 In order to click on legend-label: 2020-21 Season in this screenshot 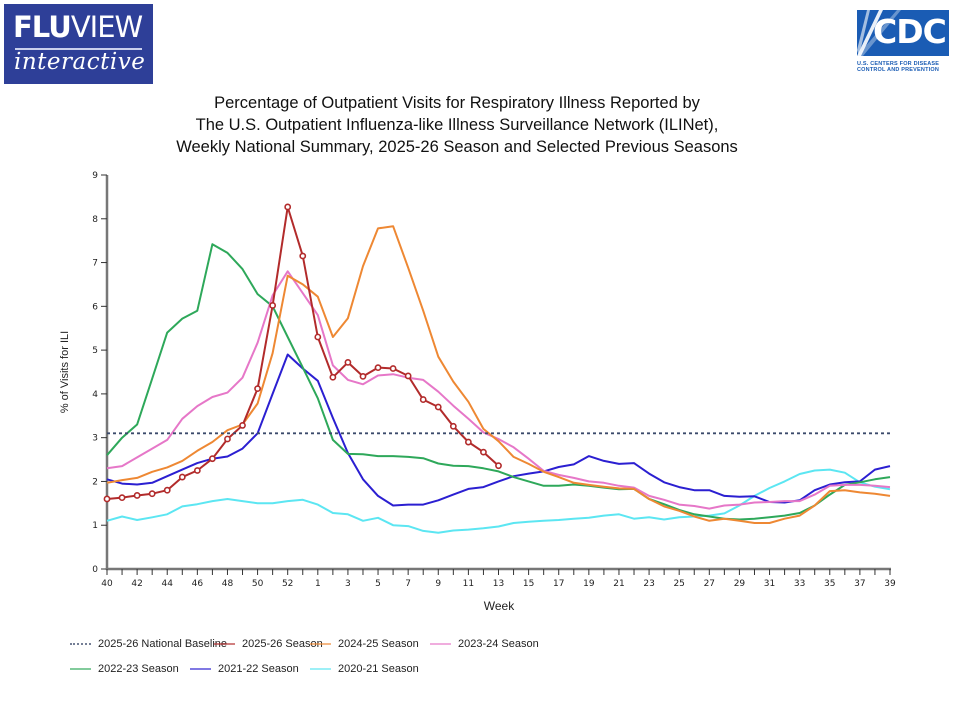, I will do `click(378, 669)`.